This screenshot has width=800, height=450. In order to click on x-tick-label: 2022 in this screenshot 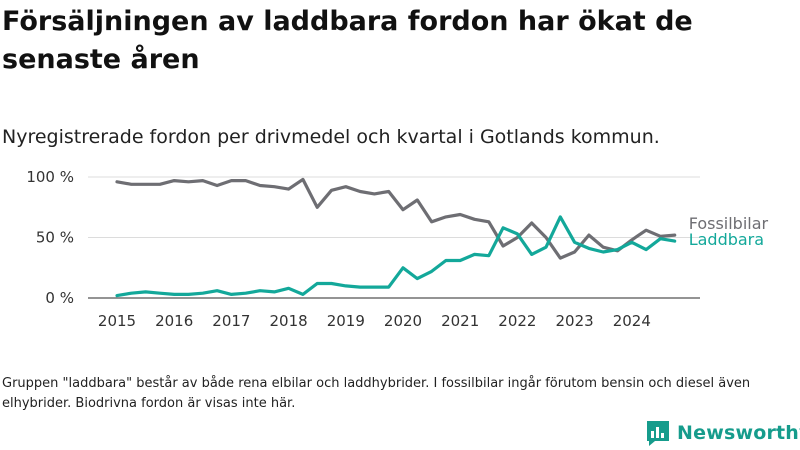, I will do `click(517, 321)`.